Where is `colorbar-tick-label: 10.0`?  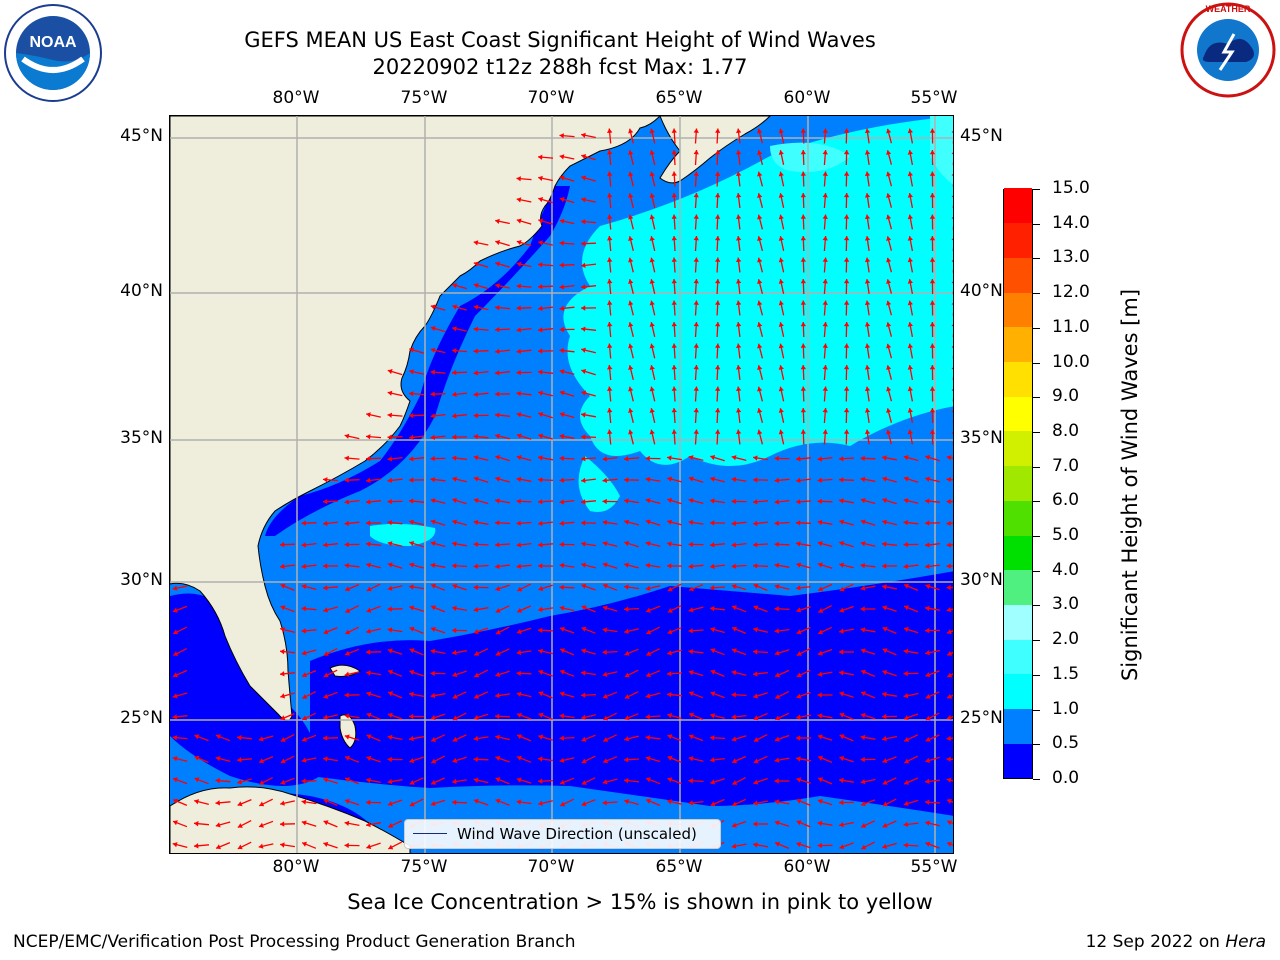
colorbar-tick-label: 10.0 is located at coordinates (1071, 361).